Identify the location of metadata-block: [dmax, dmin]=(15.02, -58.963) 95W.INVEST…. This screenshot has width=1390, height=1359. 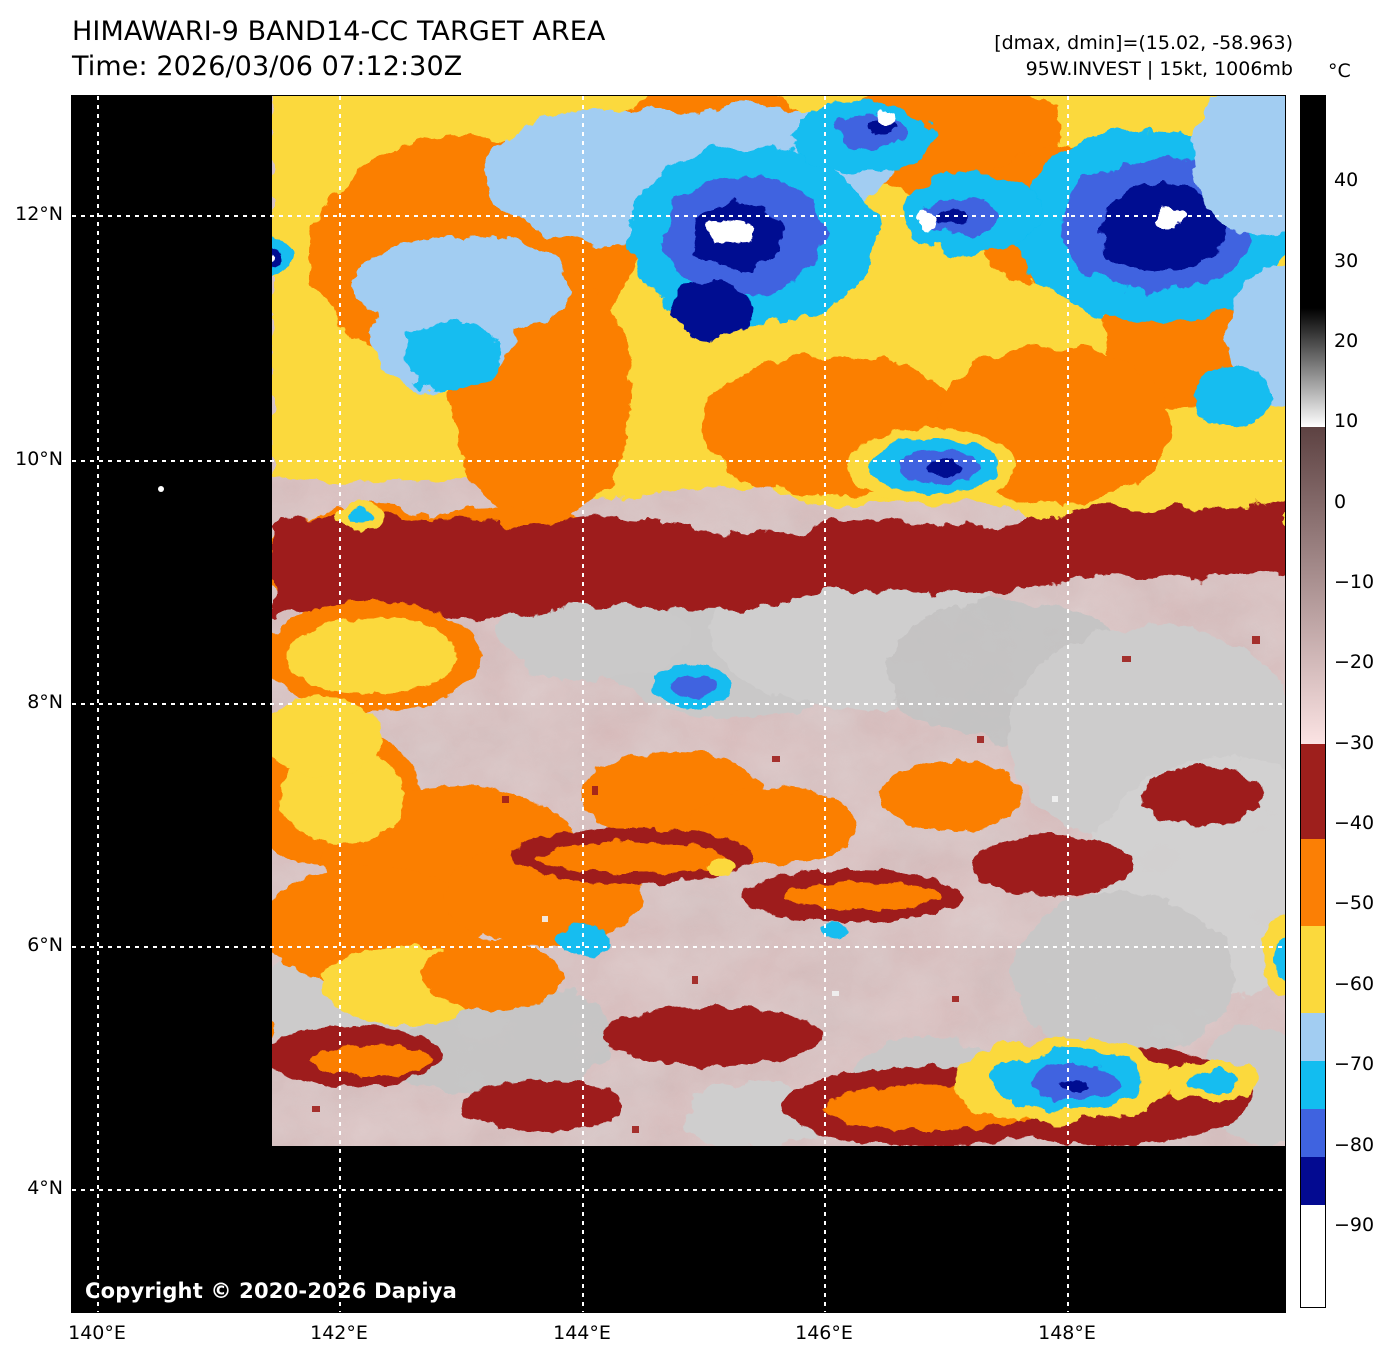
(1143, 56).